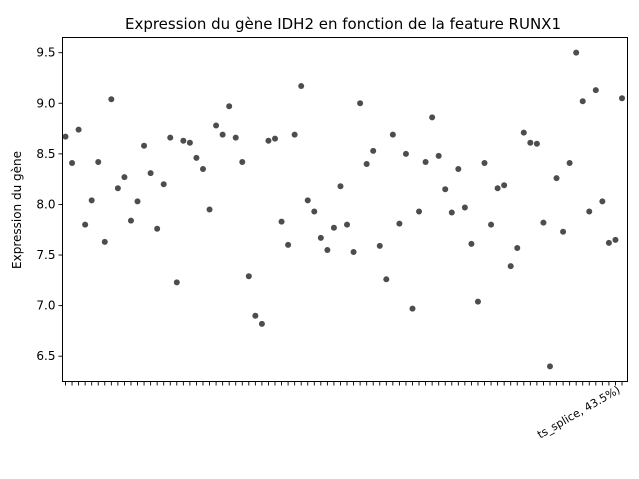 The width and height of the screenshot is (639, 479). What do you see at coordinates (17, 210) in the screenshot?
I see `y-axis-label: Expression du gène` at bounding box center [17, 210].